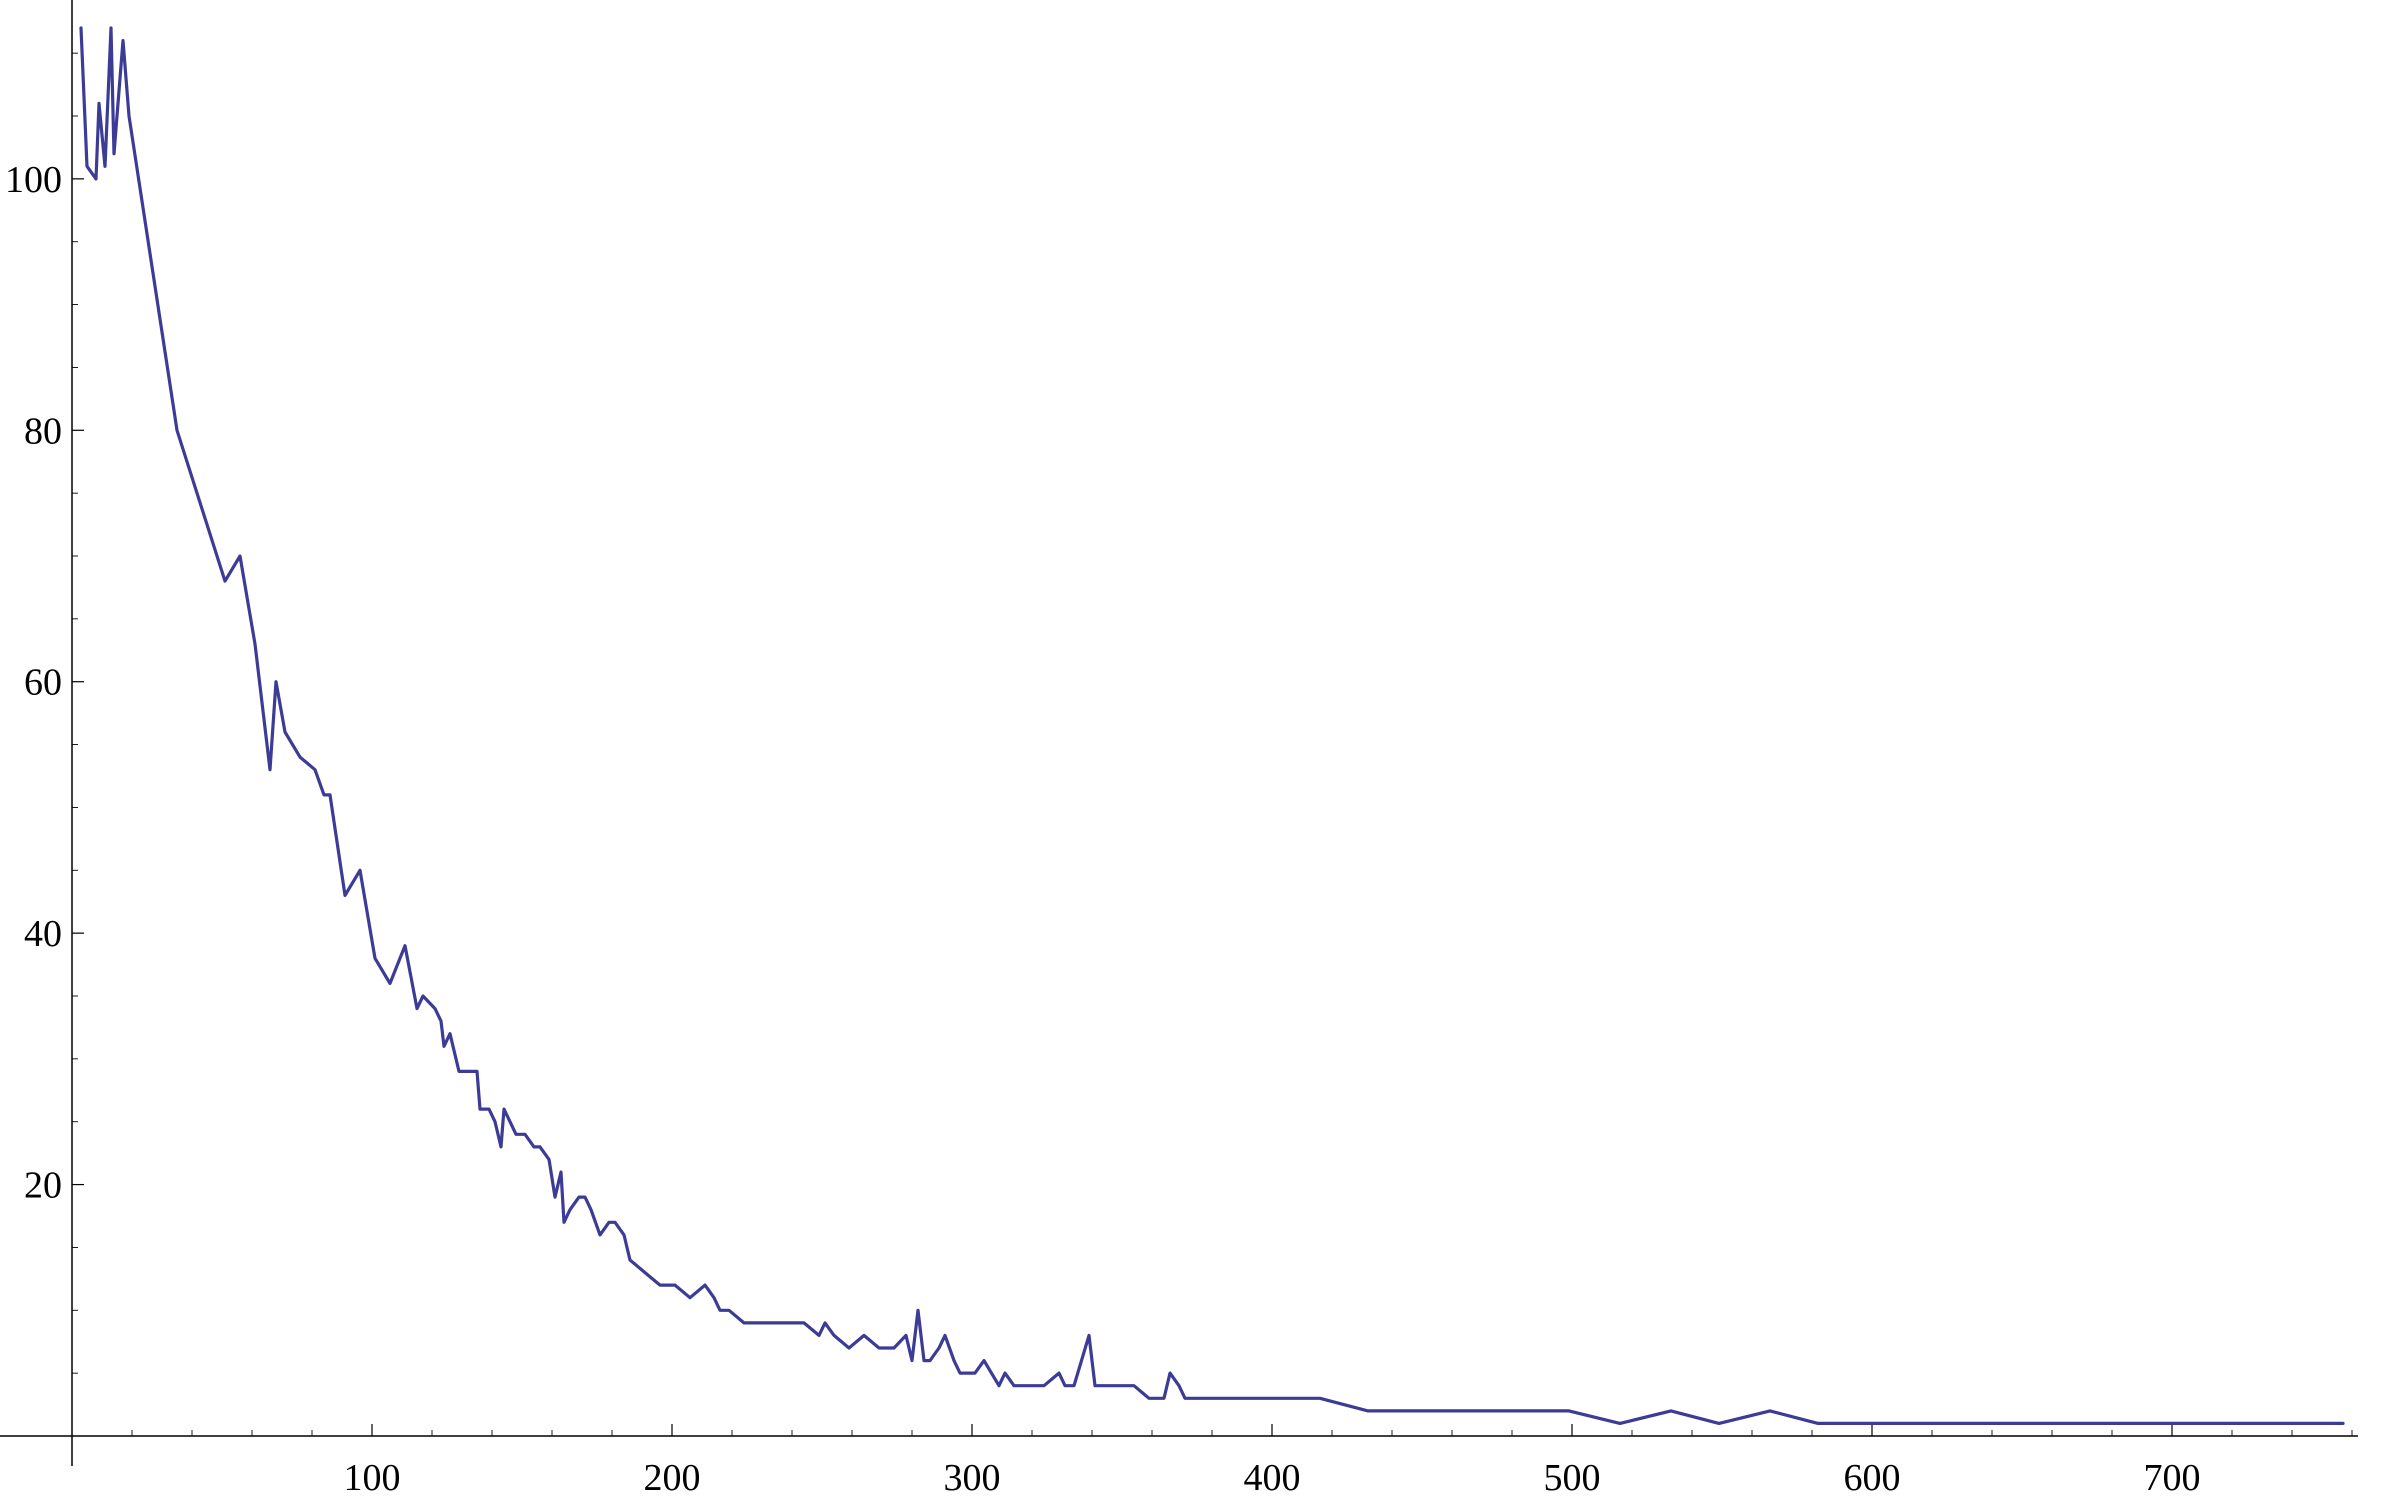 The width and height of the screenshot is (2400, 1499). What do you see at coordinates (33, 180) in the screenshot?
I see `y-tick-label: 100` at bounding box center [33, 180].